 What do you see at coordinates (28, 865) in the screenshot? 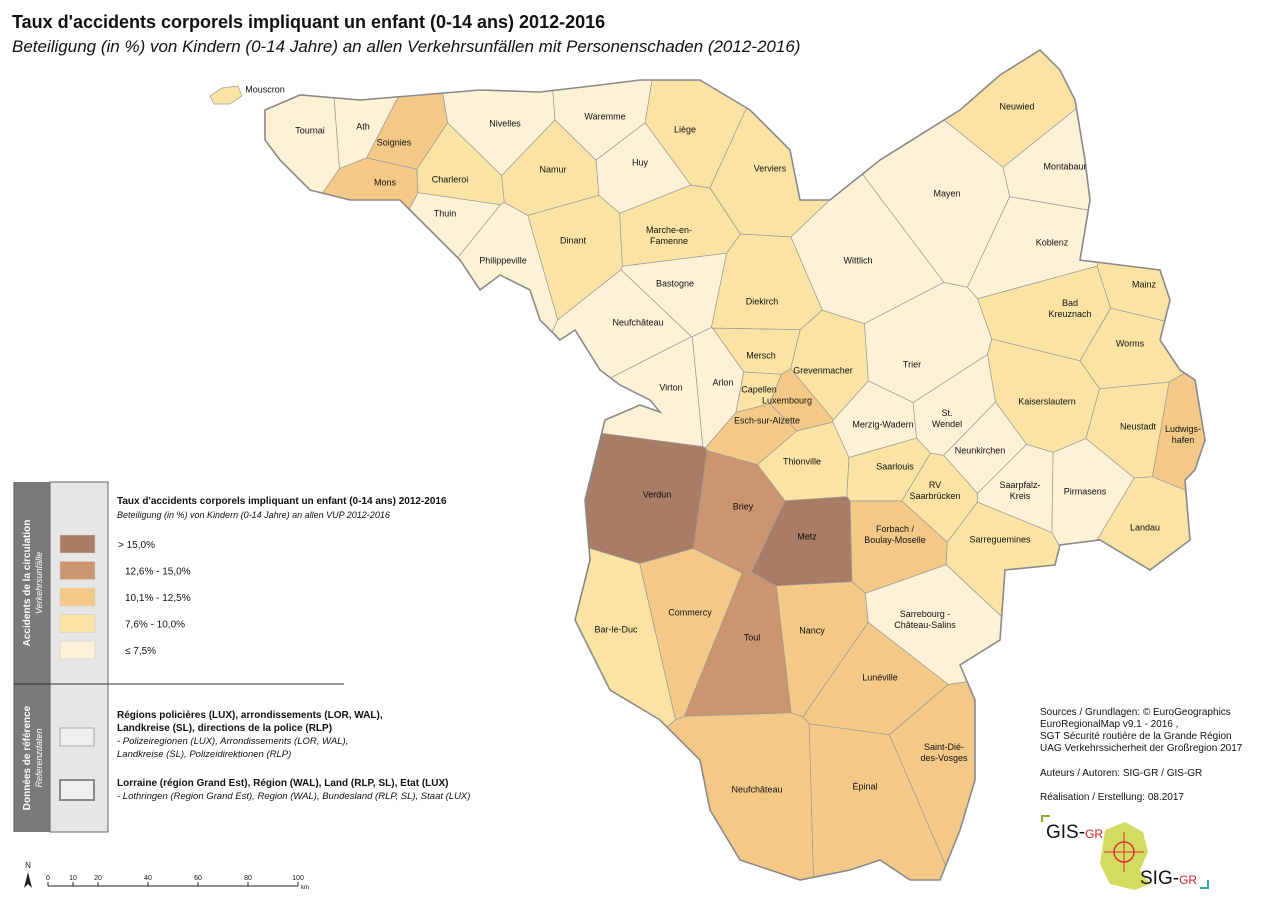
I see `north-label: N` at bounding box center [28, 865].